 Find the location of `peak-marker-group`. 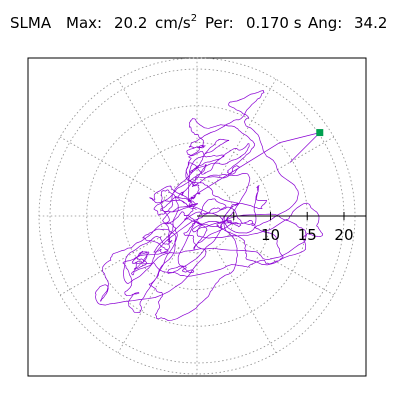

peak-marker-group is located at coordinates (320, 133).